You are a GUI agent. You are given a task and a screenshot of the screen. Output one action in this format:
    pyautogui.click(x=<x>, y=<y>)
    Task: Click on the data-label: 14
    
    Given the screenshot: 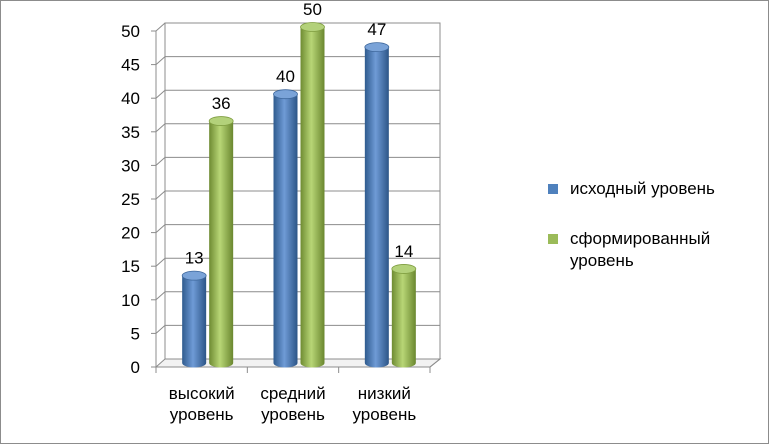 What is the action you would take?
    pyautogui.click(x=403, y=251)
    